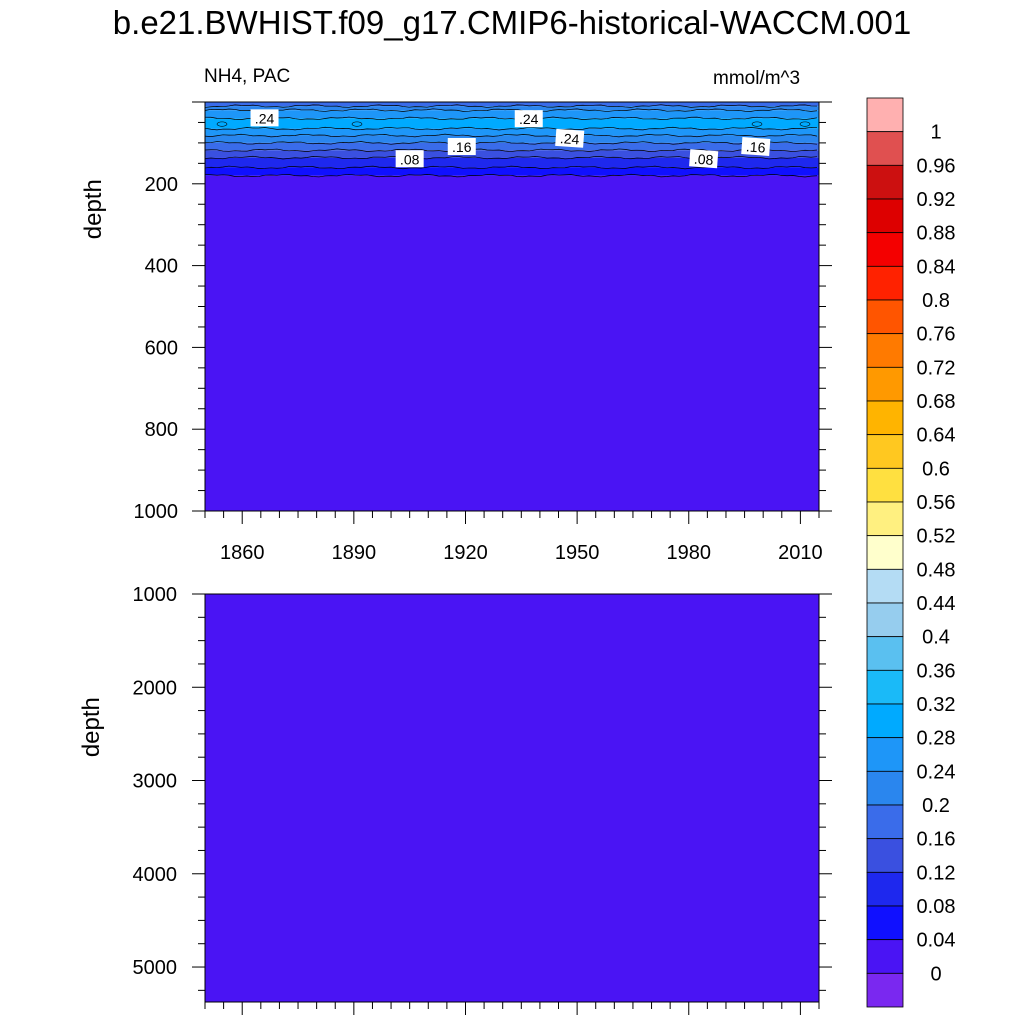 The width and height of the screenshot is (1024, 1024). I want to click on colorbar-label: 0.96, so click(936, 166).